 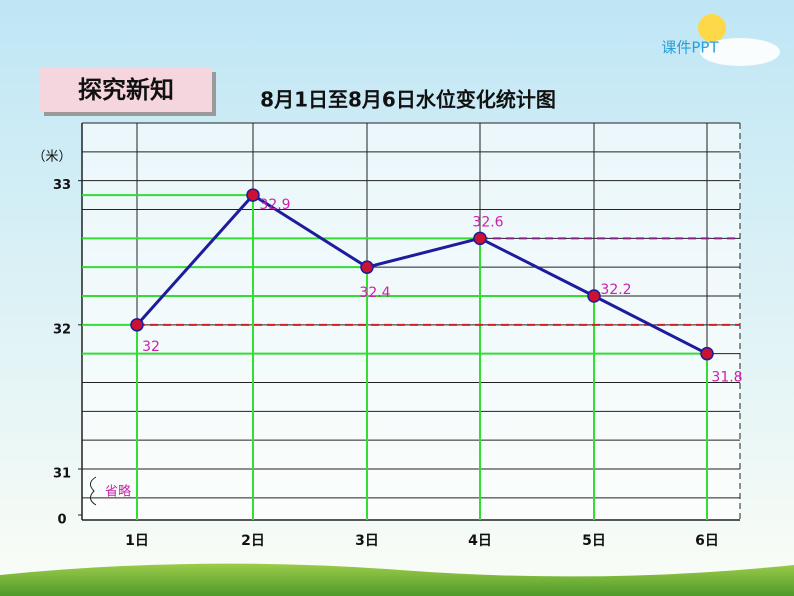 I want to click on x-tick-label: 5日, so click(x=594, y=541).